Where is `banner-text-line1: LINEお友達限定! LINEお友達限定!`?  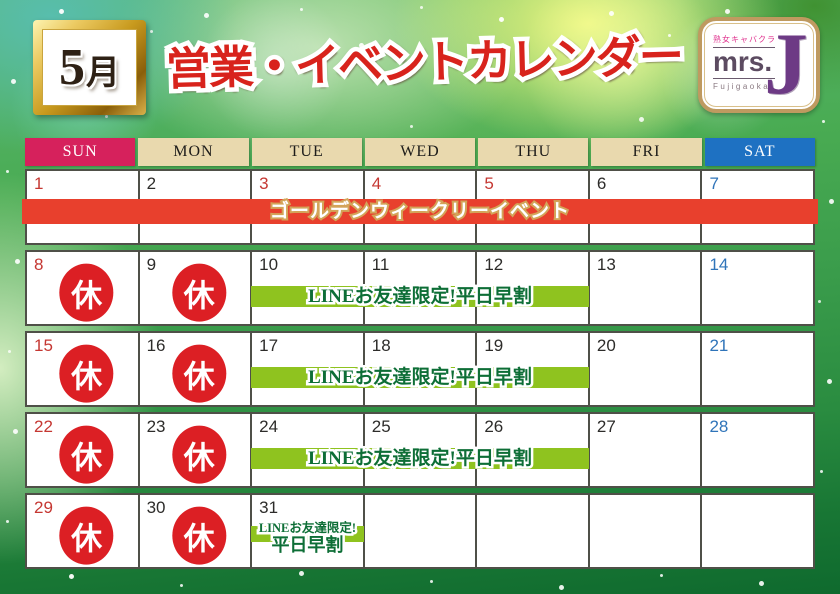 banner-text-line1: LINEお友達限定! LINEお友達限定! is located at coordinates (307, 528).